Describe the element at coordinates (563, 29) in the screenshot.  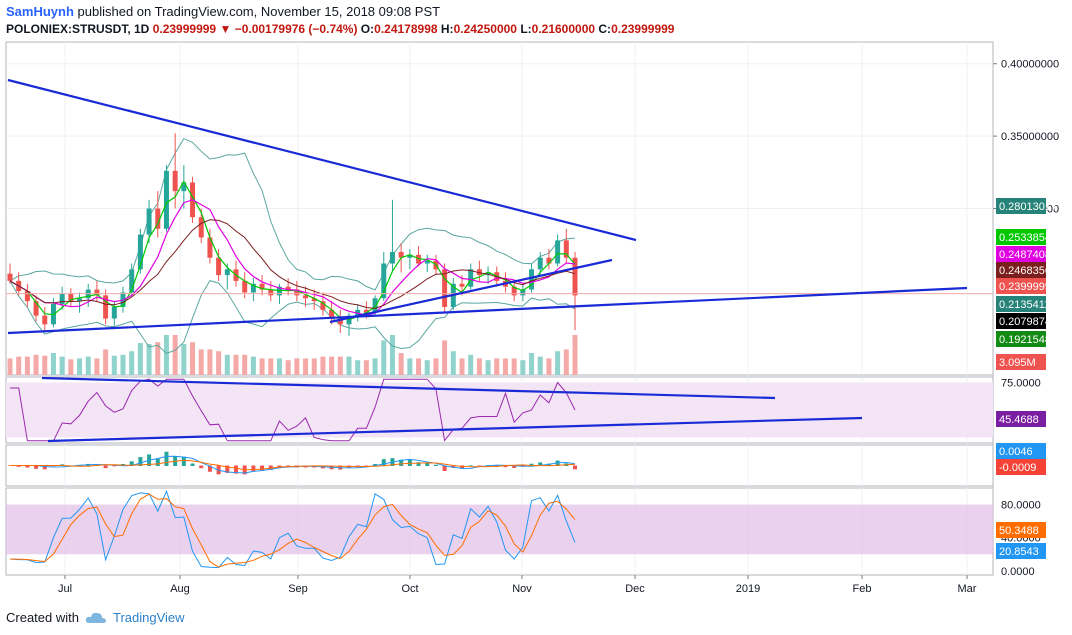
I see `low-value: 0.21600000` at that location.